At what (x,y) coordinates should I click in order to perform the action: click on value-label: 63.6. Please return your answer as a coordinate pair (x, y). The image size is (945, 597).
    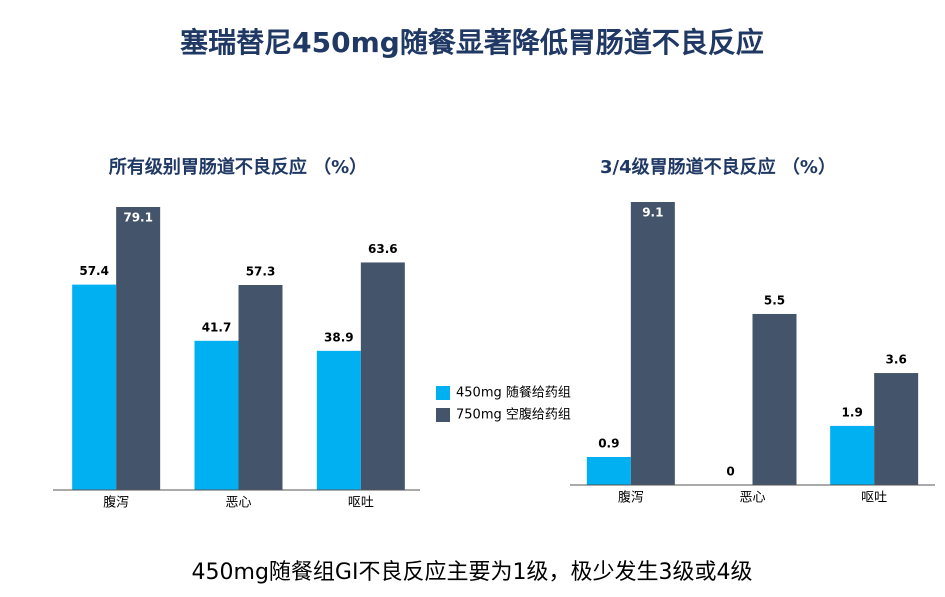
    Looking at the image, I should click on (383, 249).